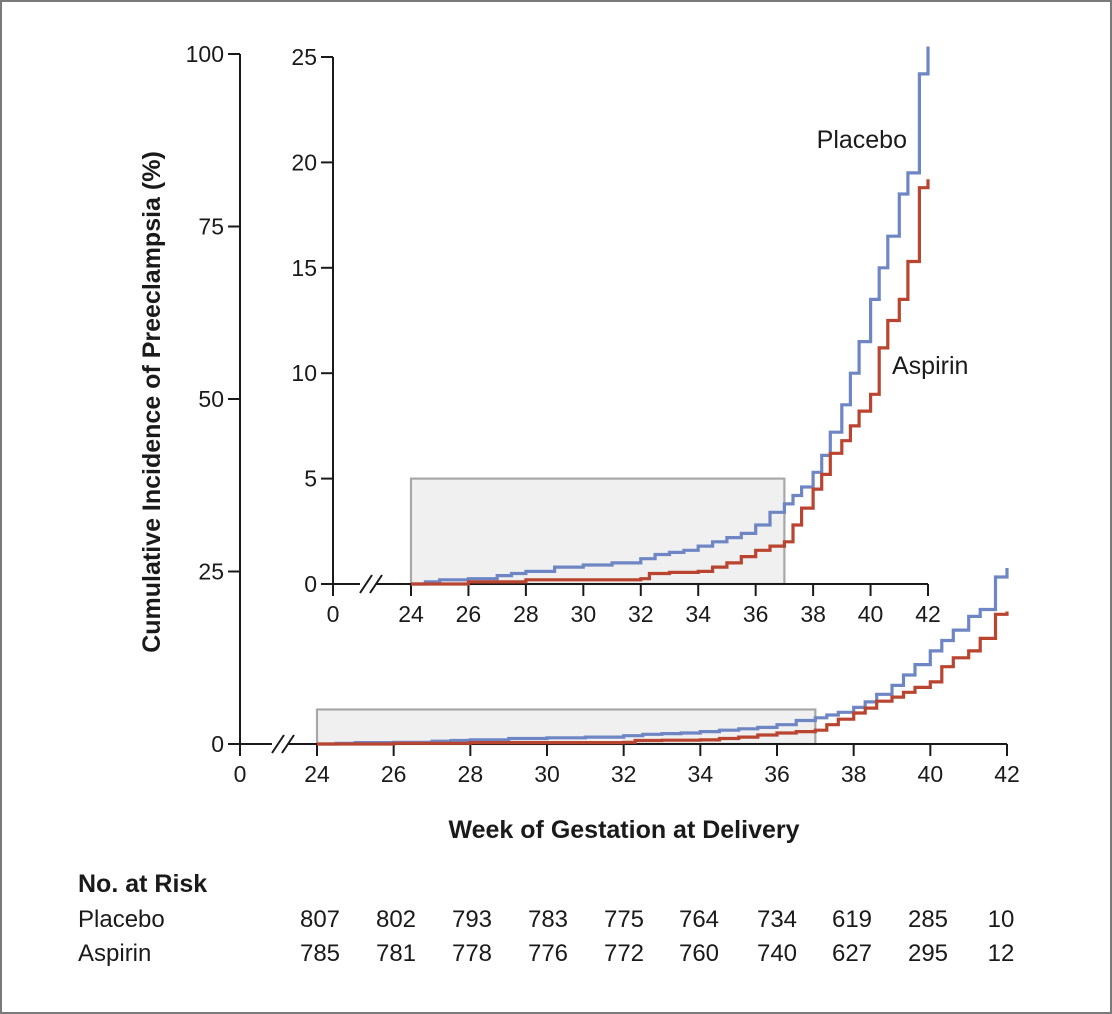  Describe the element at coordinates (411, 614) in the screenshot. I see `inset-x-tick-label: 24` at that location.